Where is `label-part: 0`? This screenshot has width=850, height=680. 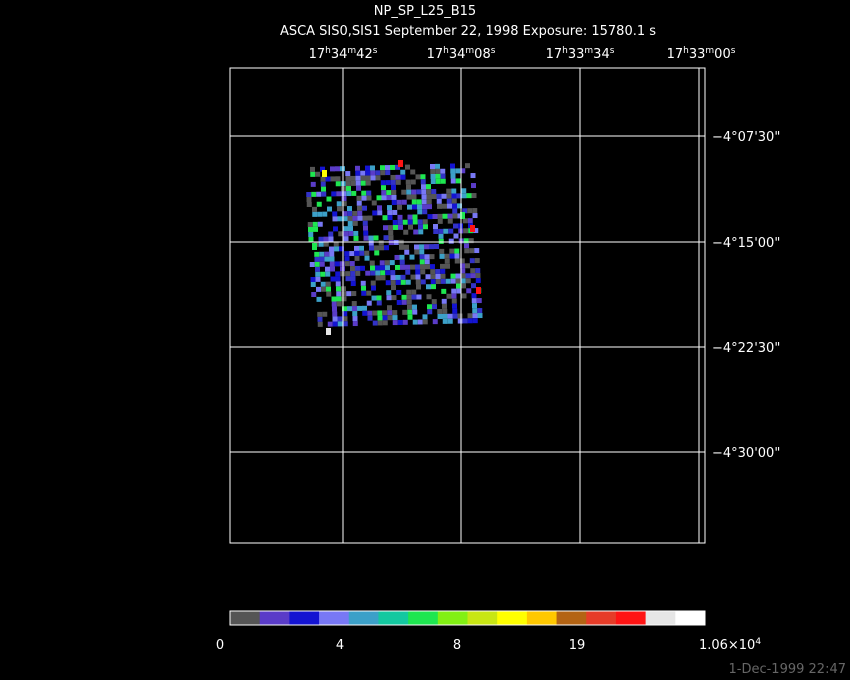 label-part: 0 is located at coordinates (220, 645).